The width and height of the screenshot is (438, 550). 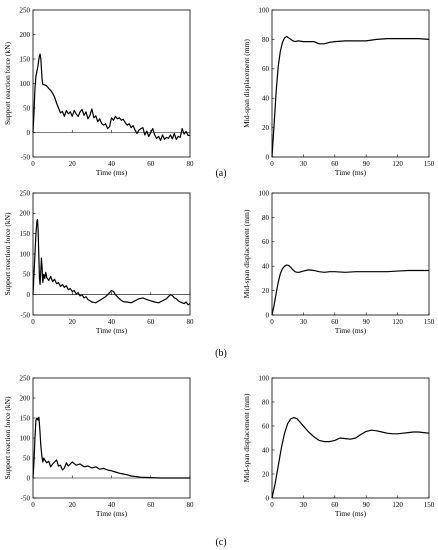 What do you see at coordinates (220, 173) in the screenshot?
I see `panel-label-a: (a)` at bounding box center [220, 173].